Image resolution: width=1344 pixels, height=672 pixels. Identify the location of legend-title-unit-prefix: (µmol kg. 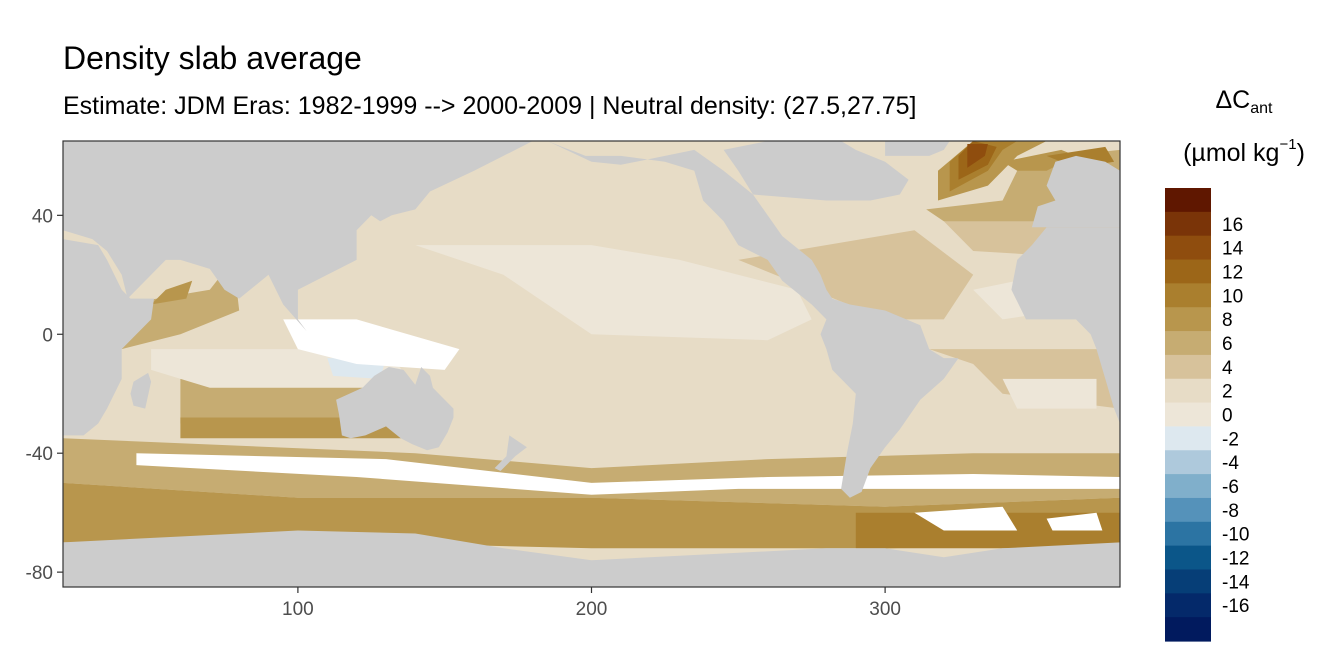
(1231, 153).